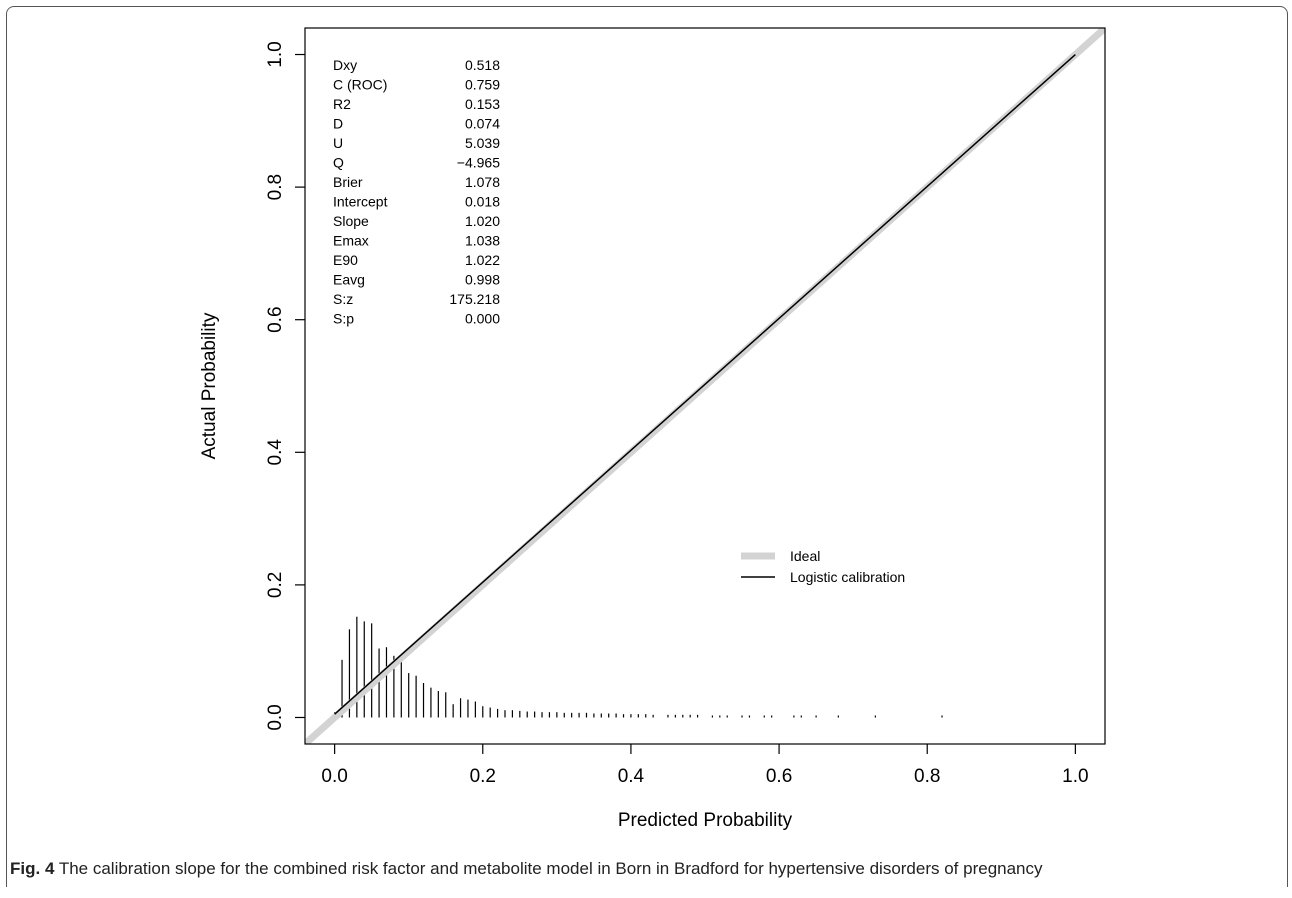 Image resolution: width=1292 pixels, height=898 pixels. I want to click on y-tick-label: 1.0, so click(275, 54).